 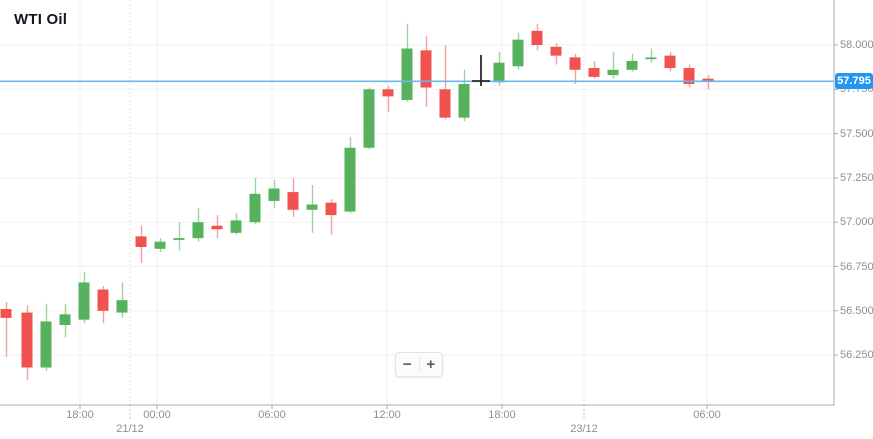 I want to click on price-axis-label: 58.000, so click(x=856, y=45).